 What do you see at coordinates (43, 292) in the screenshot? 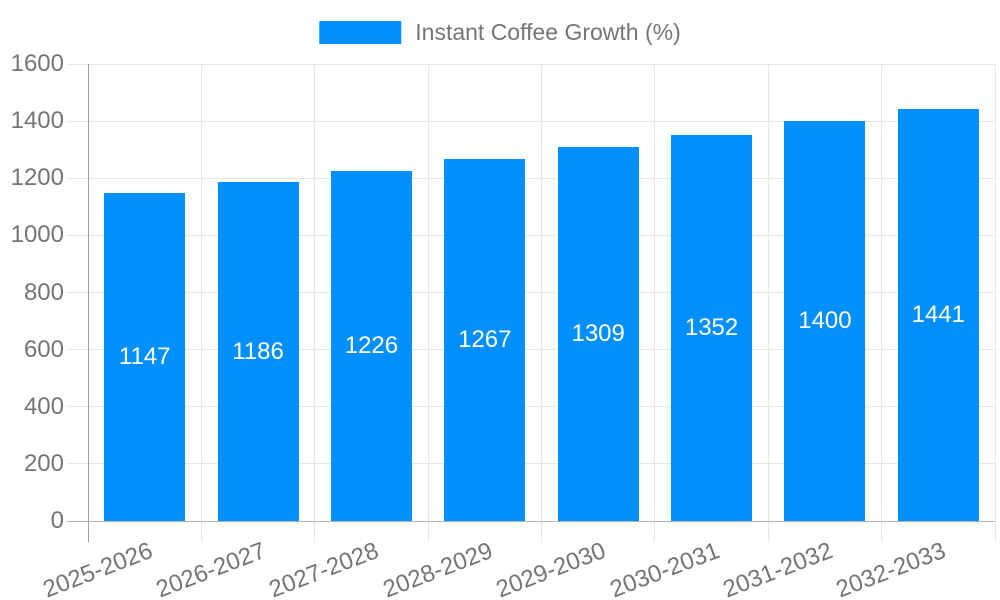
I see `y-axis-label: 800` at bounding box center [43, 292].